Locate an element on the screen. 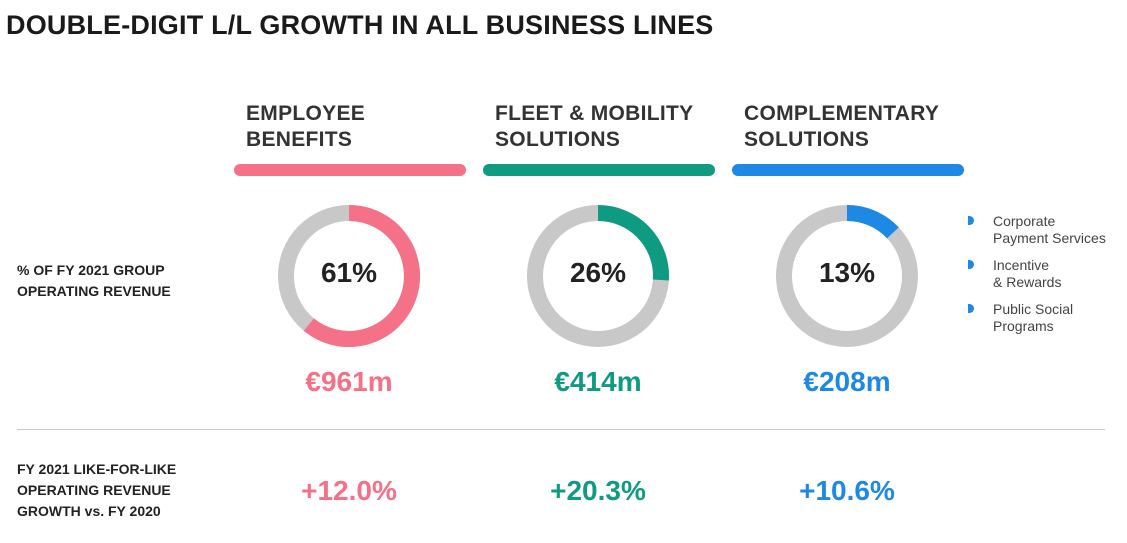 The width and height of the screenshot is (1127, 543). legend-label: Public Social Programs is located at coordinates (1049, 318).